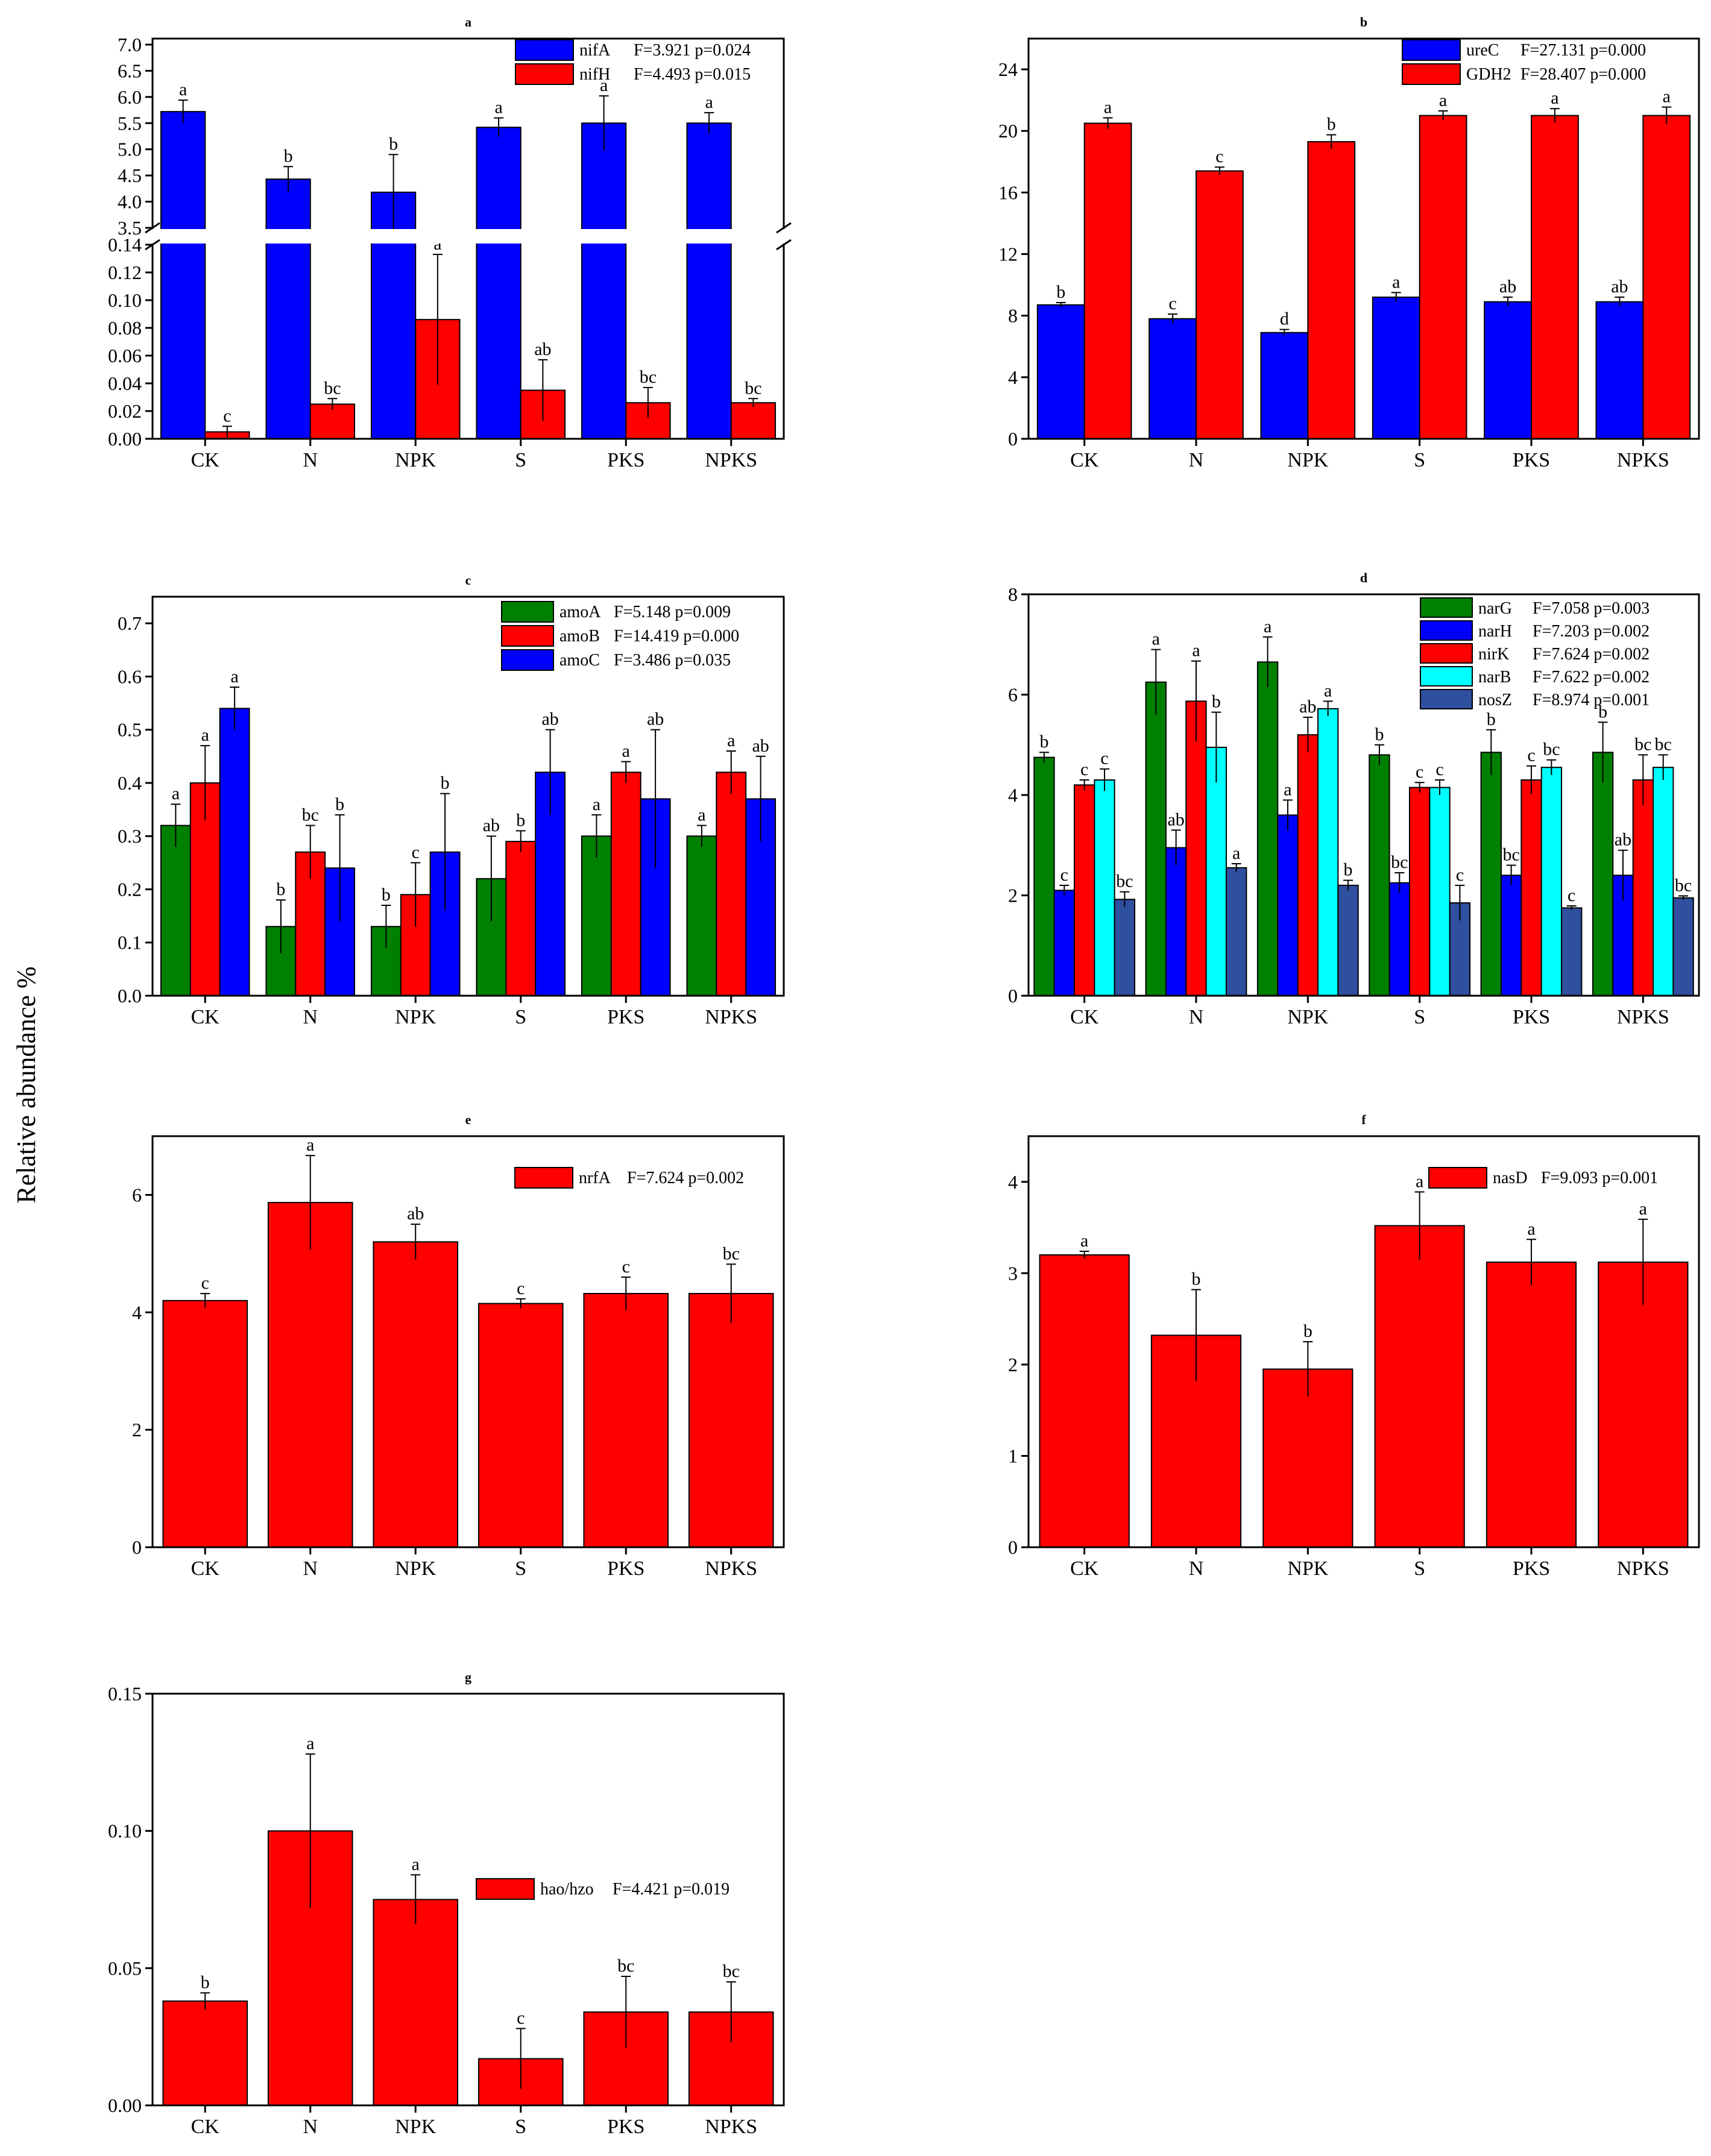 The width and height of the screenshot is (1711, 2156). What do you see at coordinates (1013, 316) in the screenshot?
I see `y-tick-label: 8` at bounding box center [1013, 316].